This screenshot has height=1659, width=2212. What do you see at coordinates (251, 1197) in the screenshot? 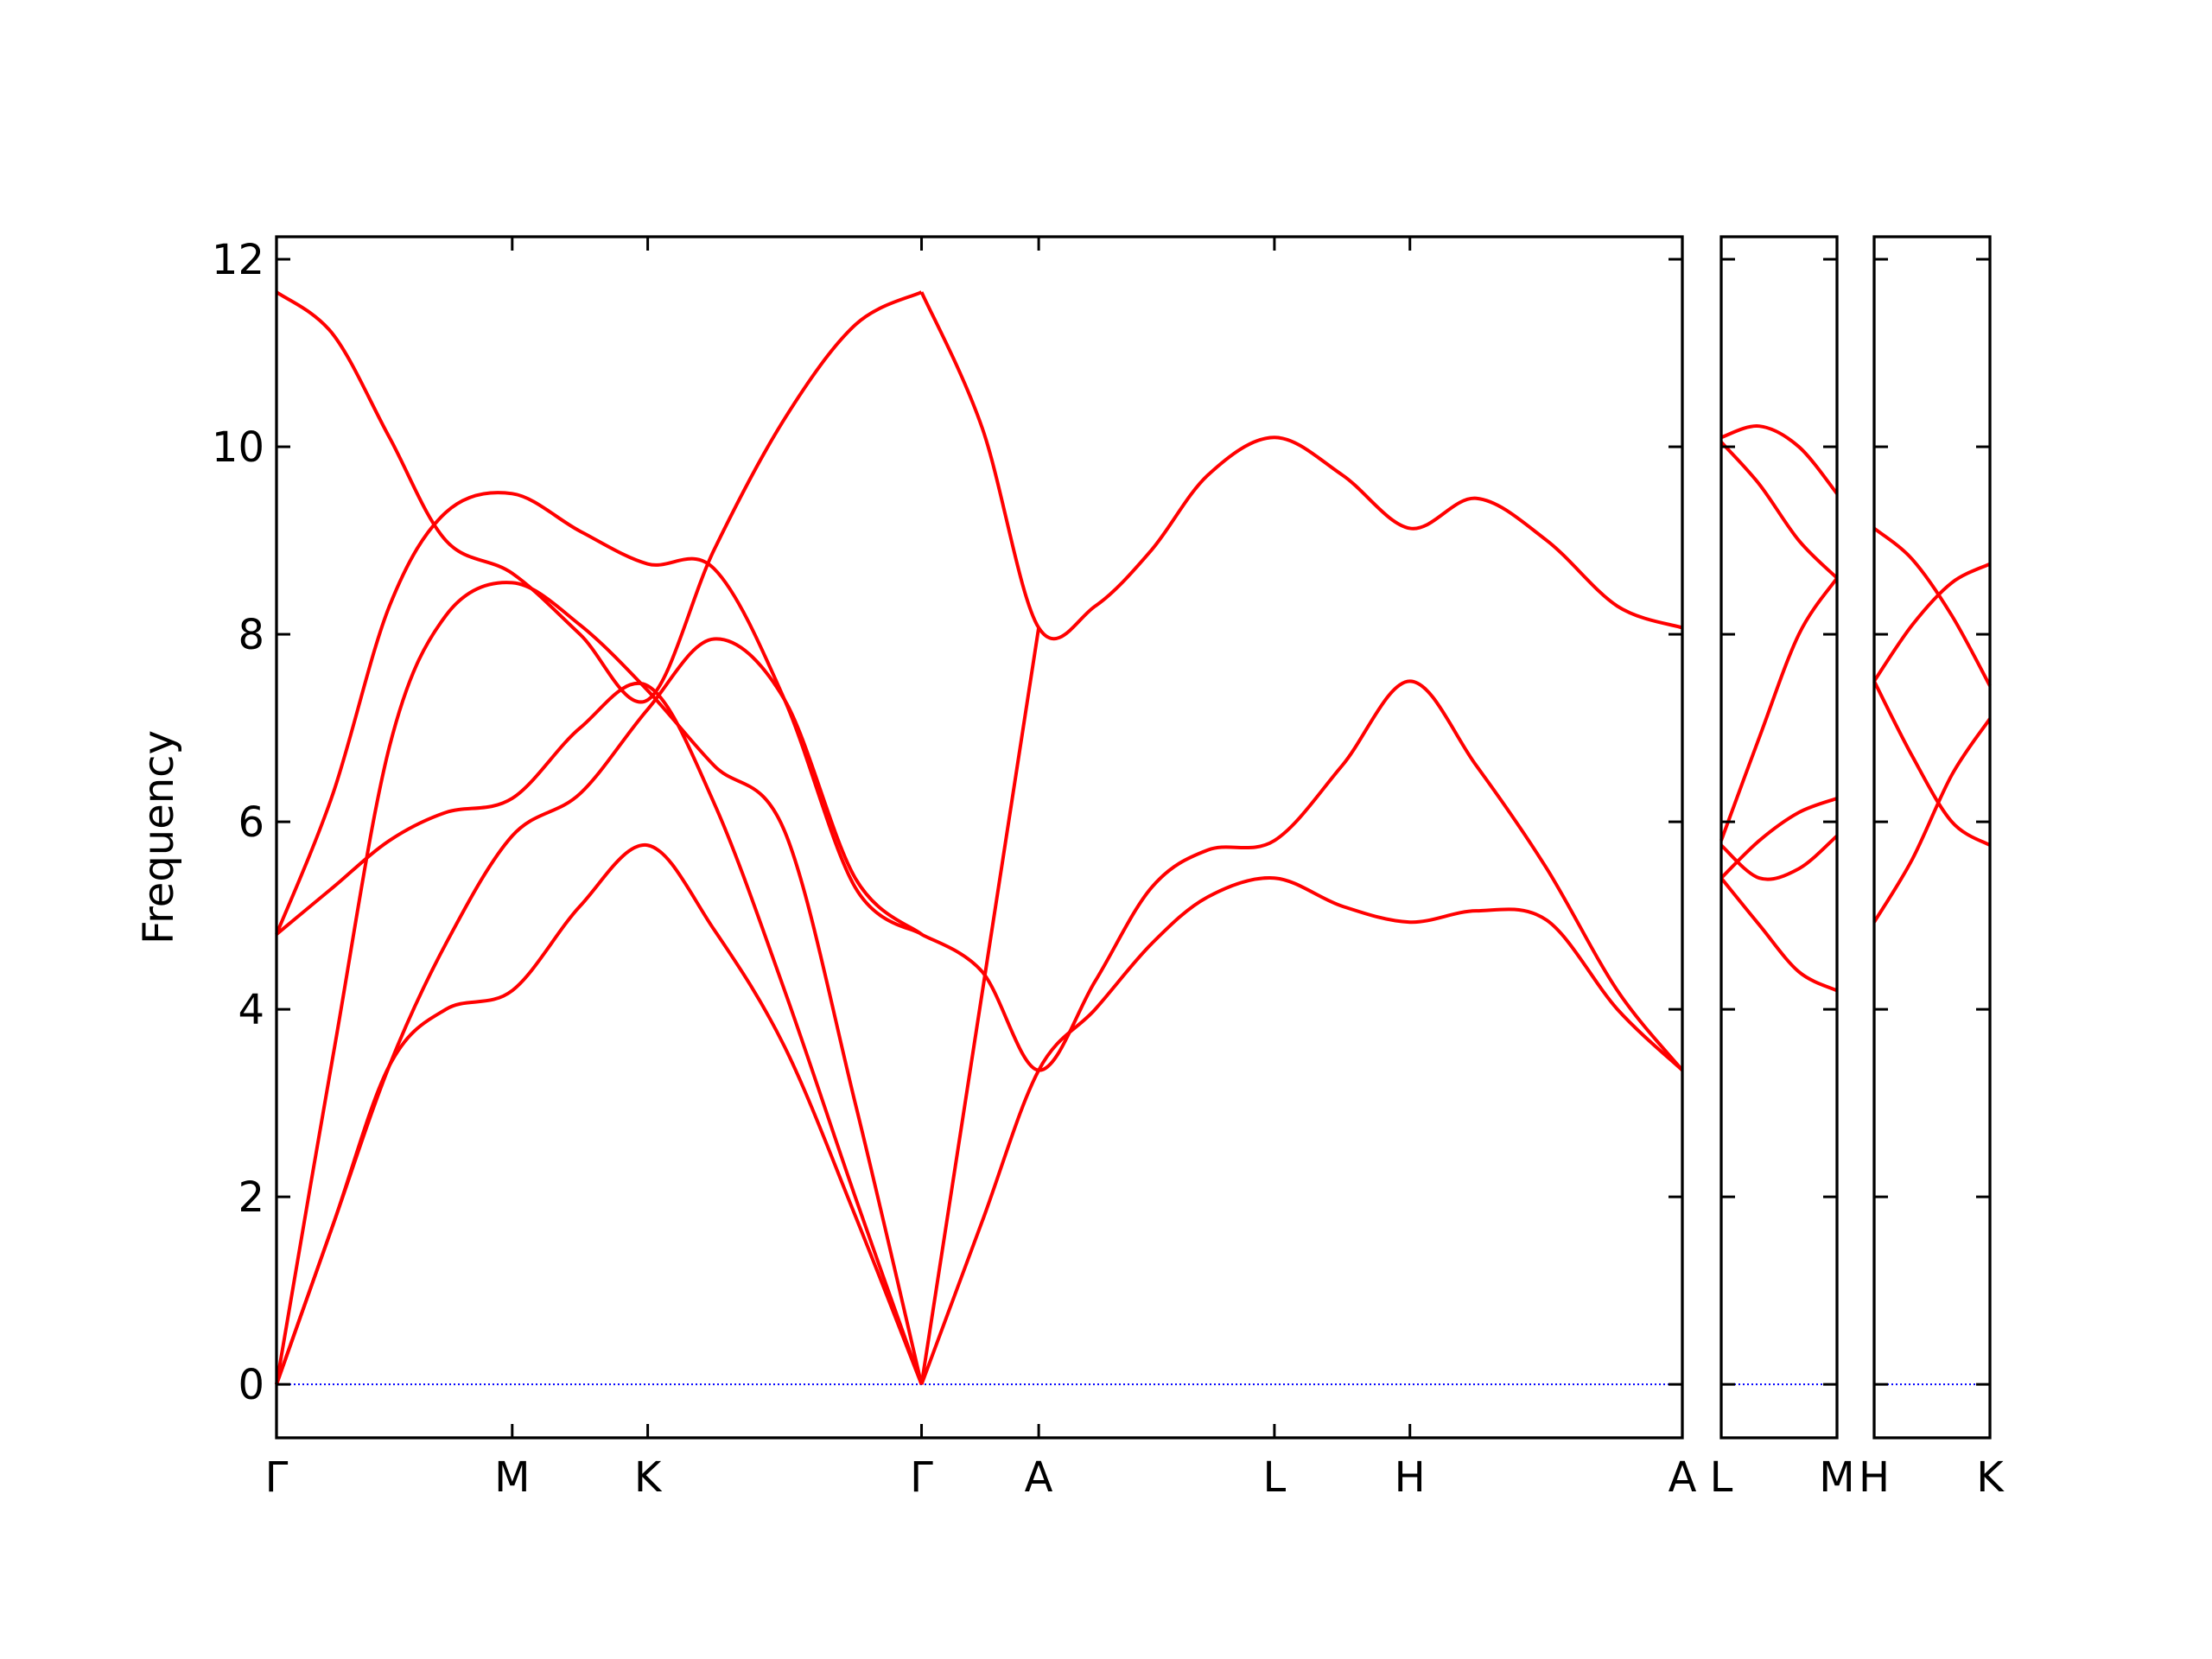
I see `y-tick-label: 2` at bounding box center [251, 1197].